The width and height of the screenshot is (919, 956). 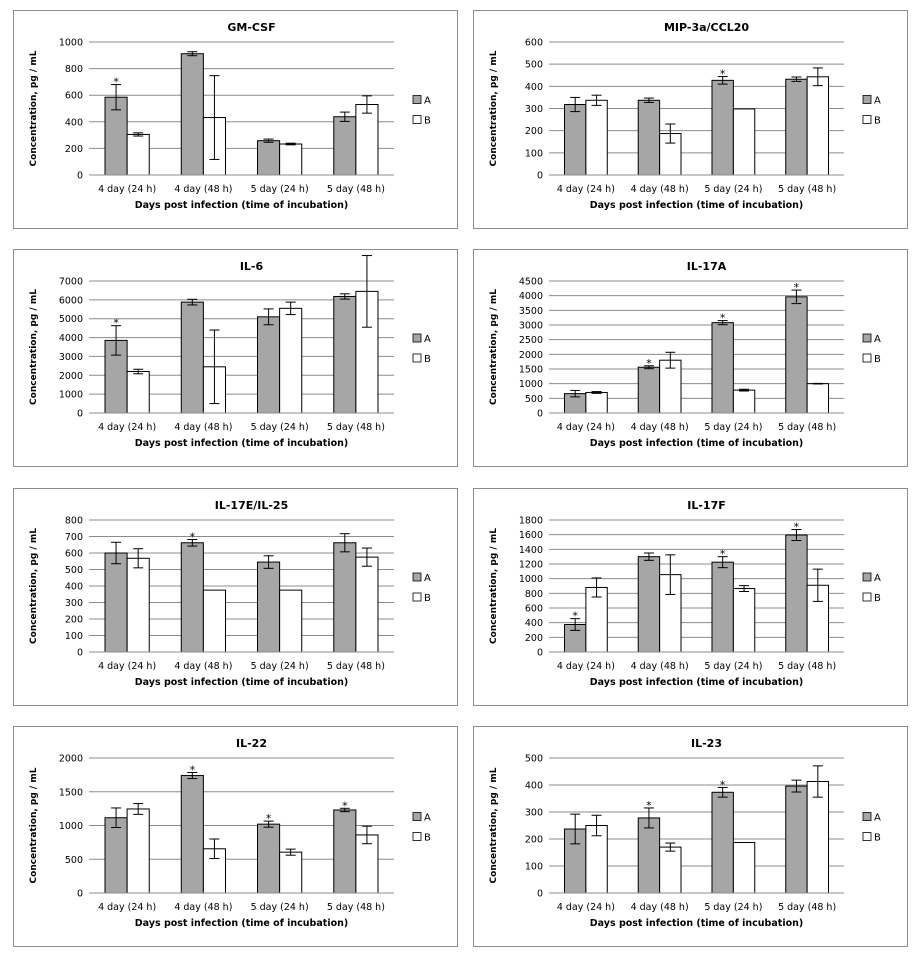 I want to click on chart-title: IL-17A, so click(x=707, y=266).